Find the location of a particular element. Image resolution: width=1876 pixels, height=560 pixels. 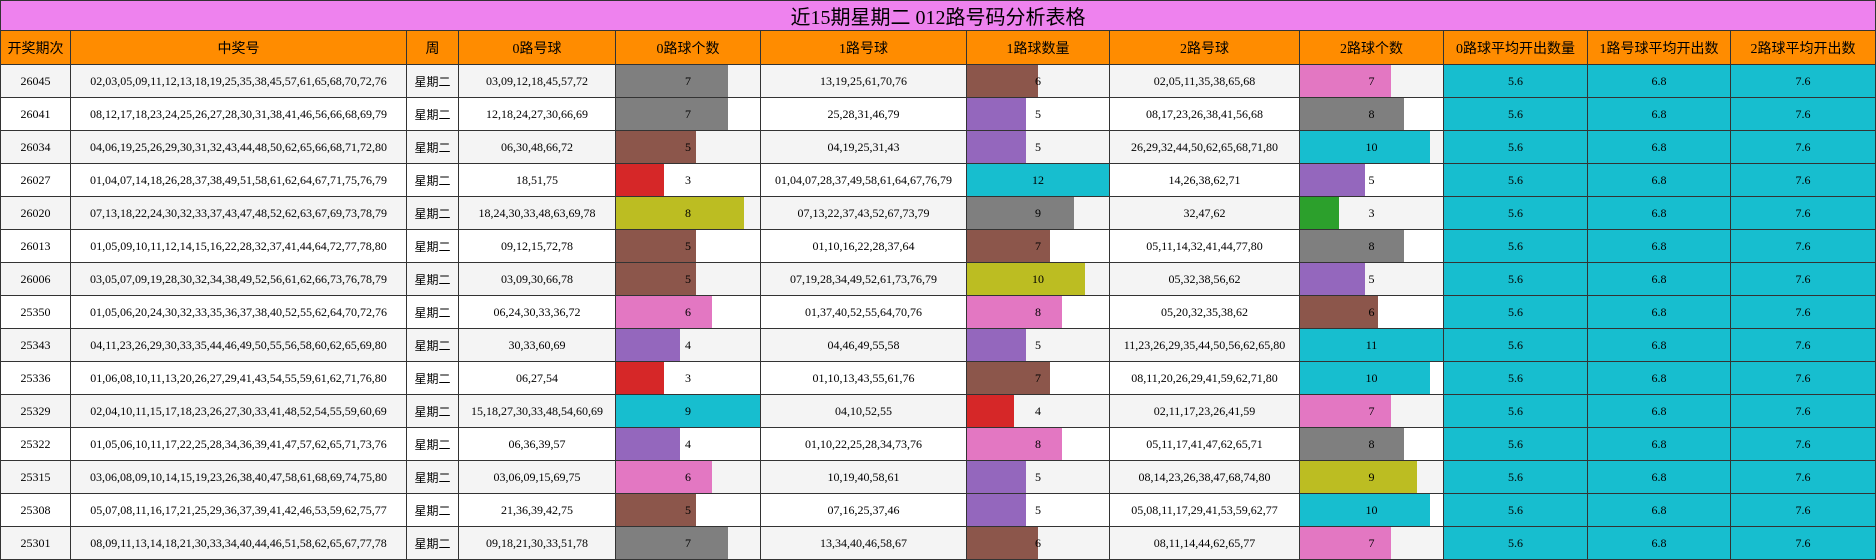

table-title: 近15期星期二 012路号码分析表格 is located at coordinates (938, 15).